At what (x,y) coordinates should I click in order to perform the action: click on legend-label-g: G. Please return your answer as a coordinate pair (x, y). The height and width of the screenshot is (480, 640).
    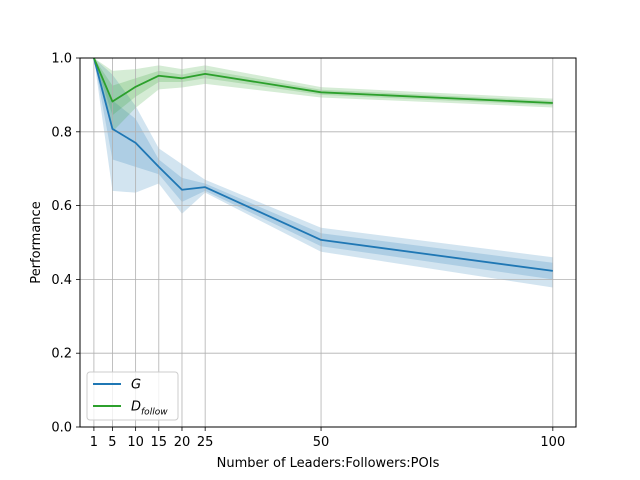
    Looking at the image, I should click on (136, 385).